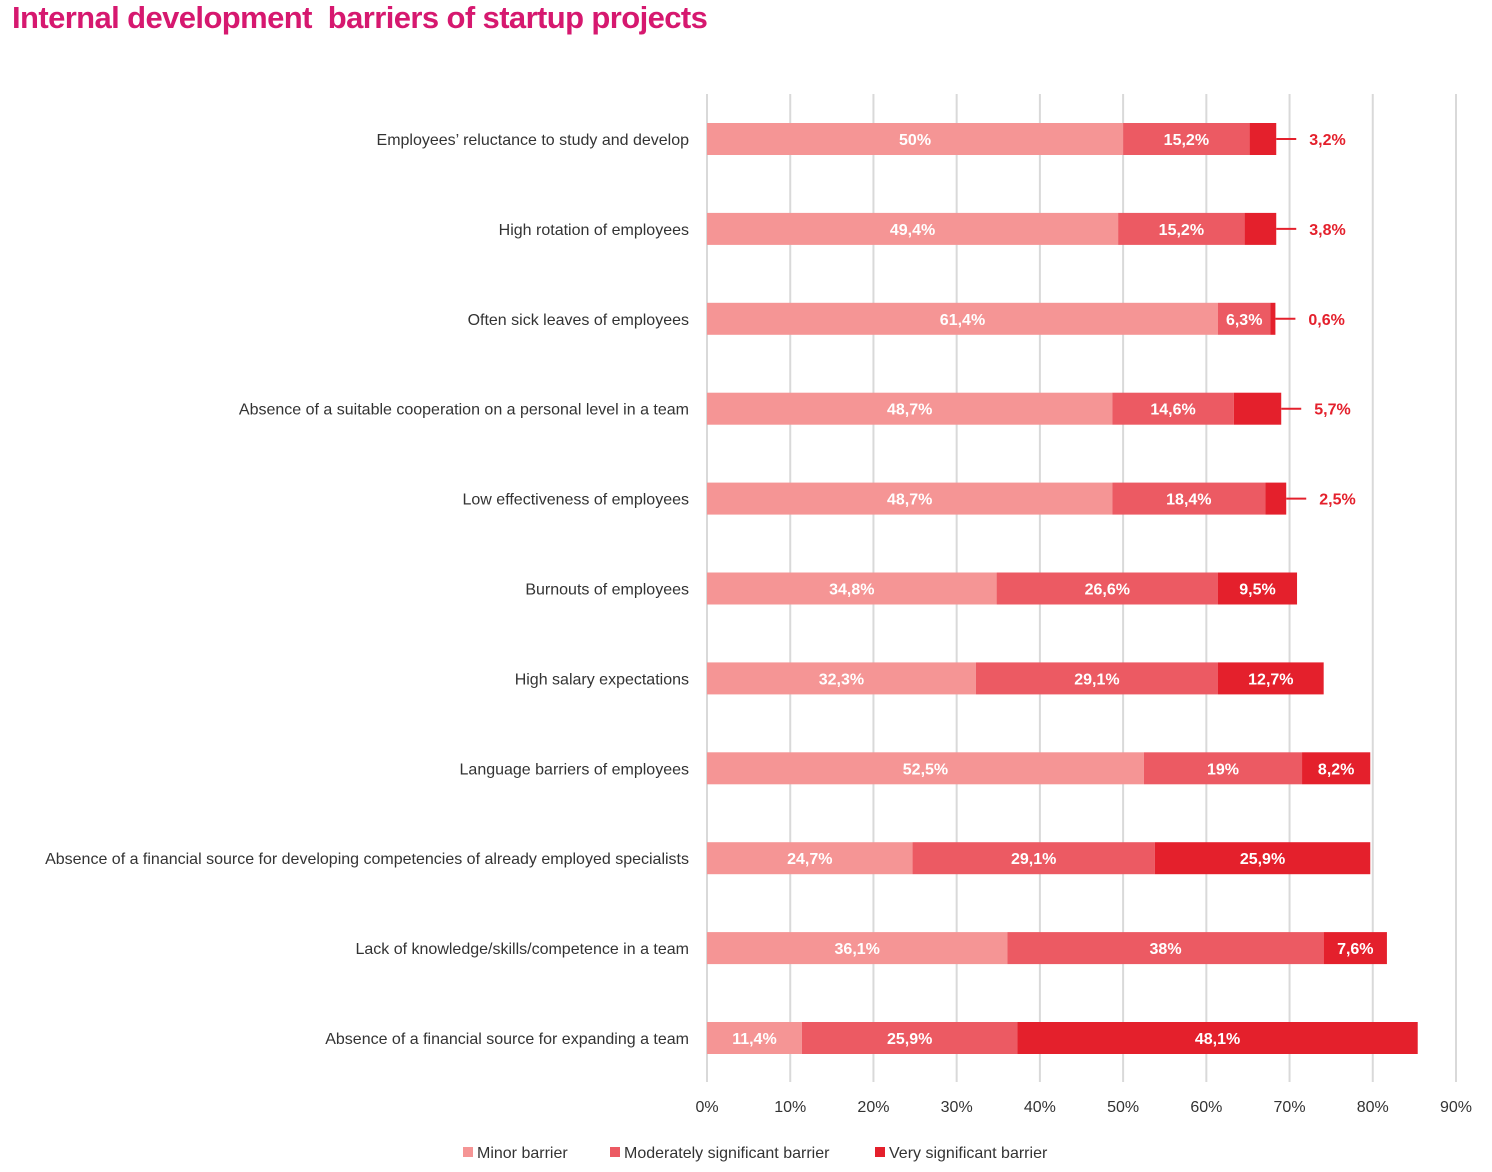  I want to click on data-label: 2,5%, so click(1337, 500).